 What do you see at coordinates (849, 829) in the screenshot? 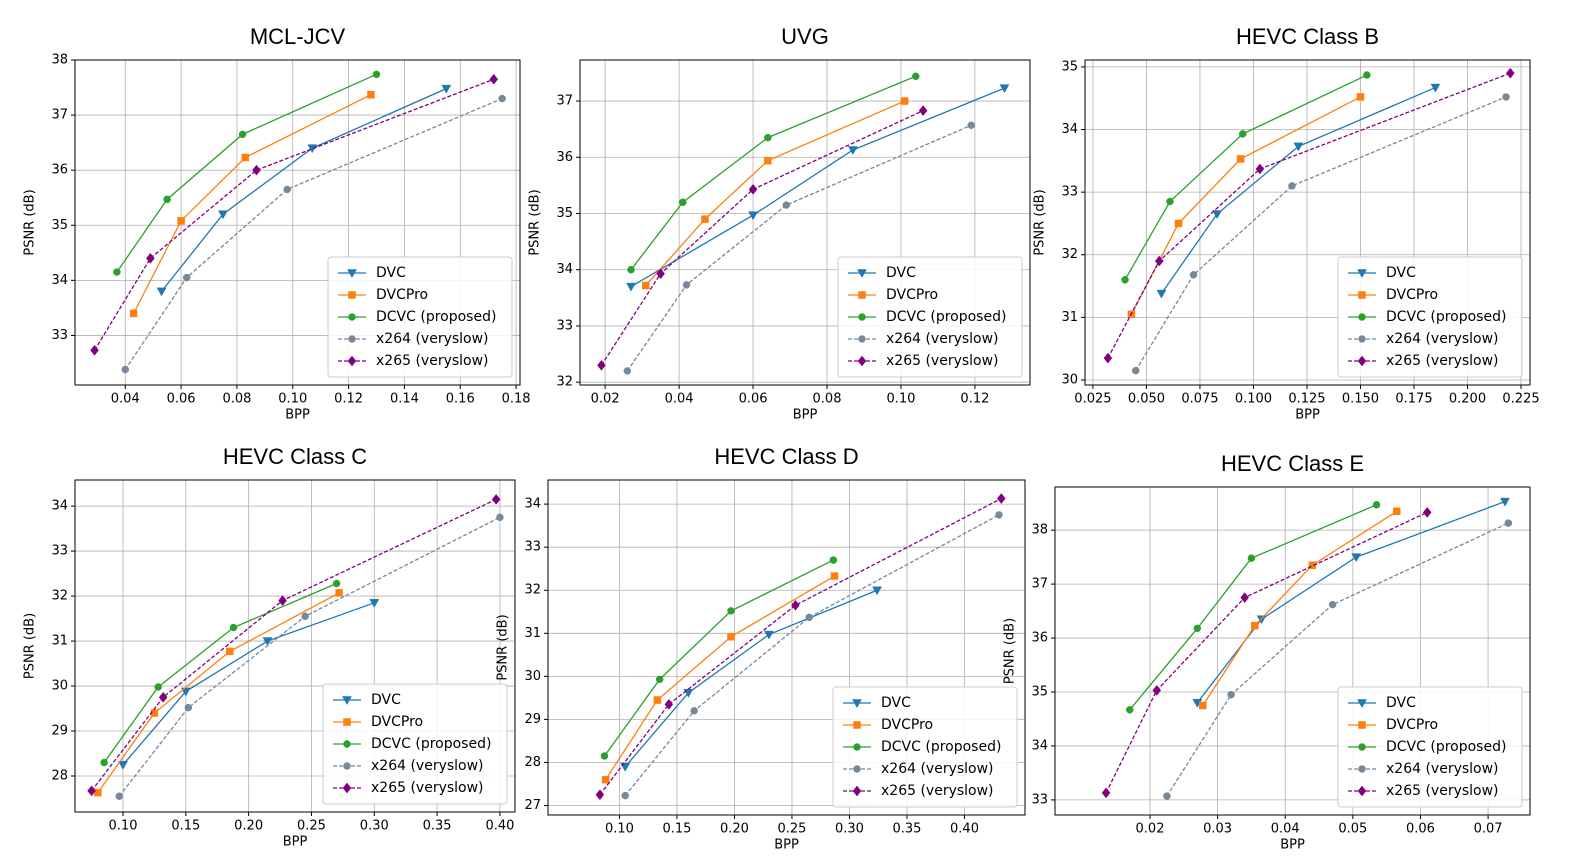
I see `x-tick-label: 0.30` at bounding box center [849, 829].